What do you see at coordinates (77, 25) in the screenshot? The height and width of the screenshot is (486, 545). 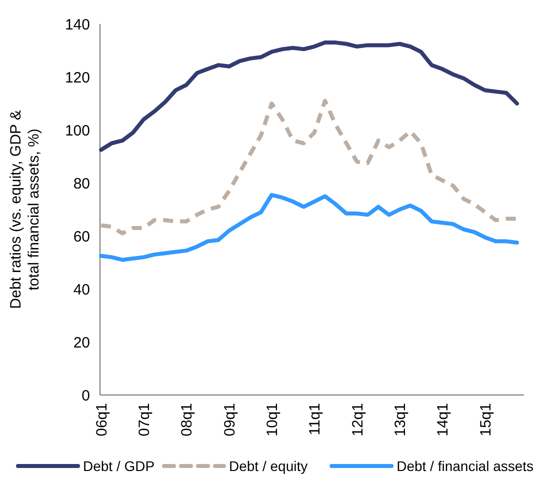 I see `y-tick-label: 140` at bounding box center [77, 25].